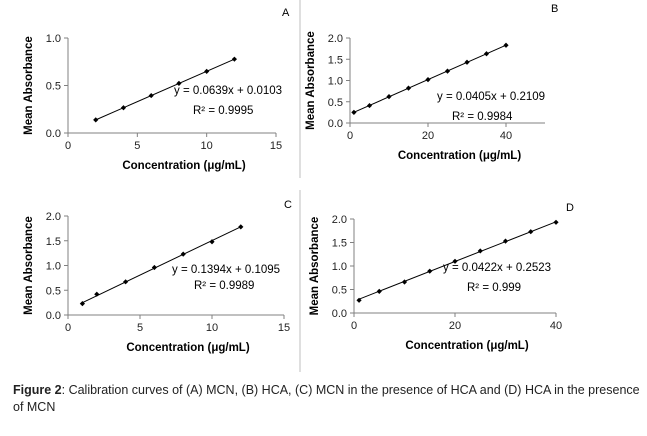 This screenshot has height=436, width=647. Describe the element at coordinates (288, 205) in the screenshot. I see `panel-letter: C` at that location.